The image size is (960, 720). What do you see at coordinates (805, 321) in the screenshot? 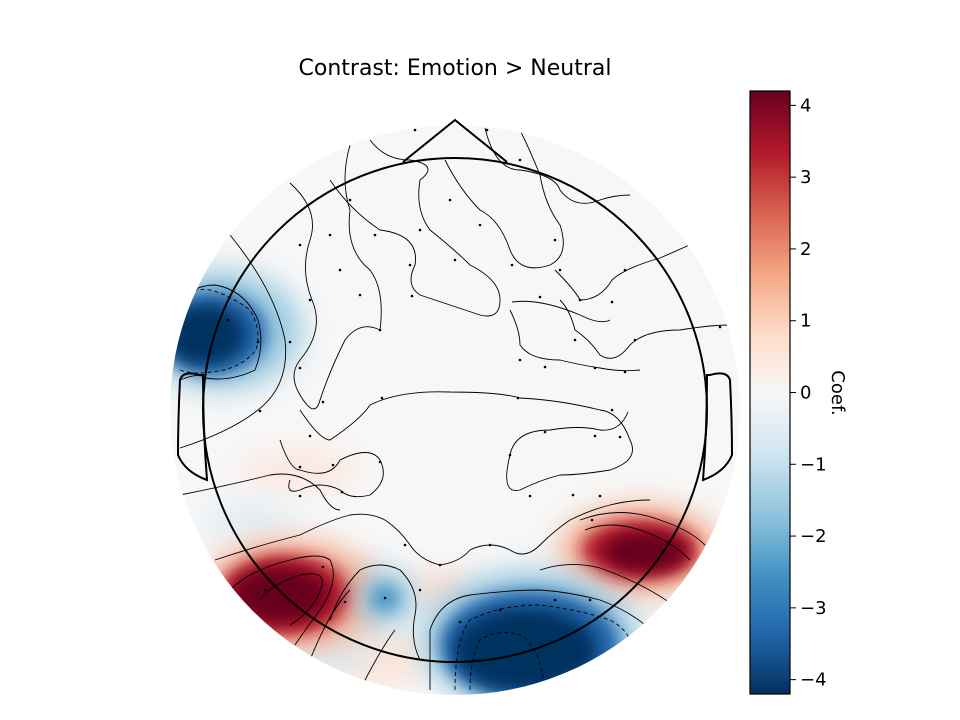
I see `colorbar-tick-label: 1` at bounding box center [805, 321].